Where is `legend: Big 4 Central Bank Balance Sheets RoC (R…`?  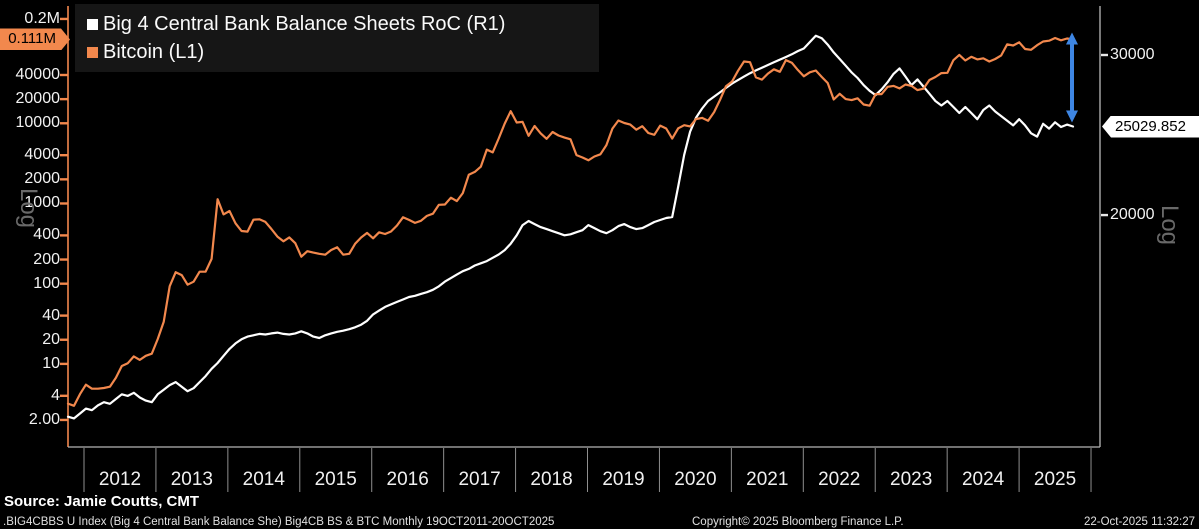 legend: Big 4 Central Bank Balance Sheets RoC (R… is located at coordinates (337, 38).